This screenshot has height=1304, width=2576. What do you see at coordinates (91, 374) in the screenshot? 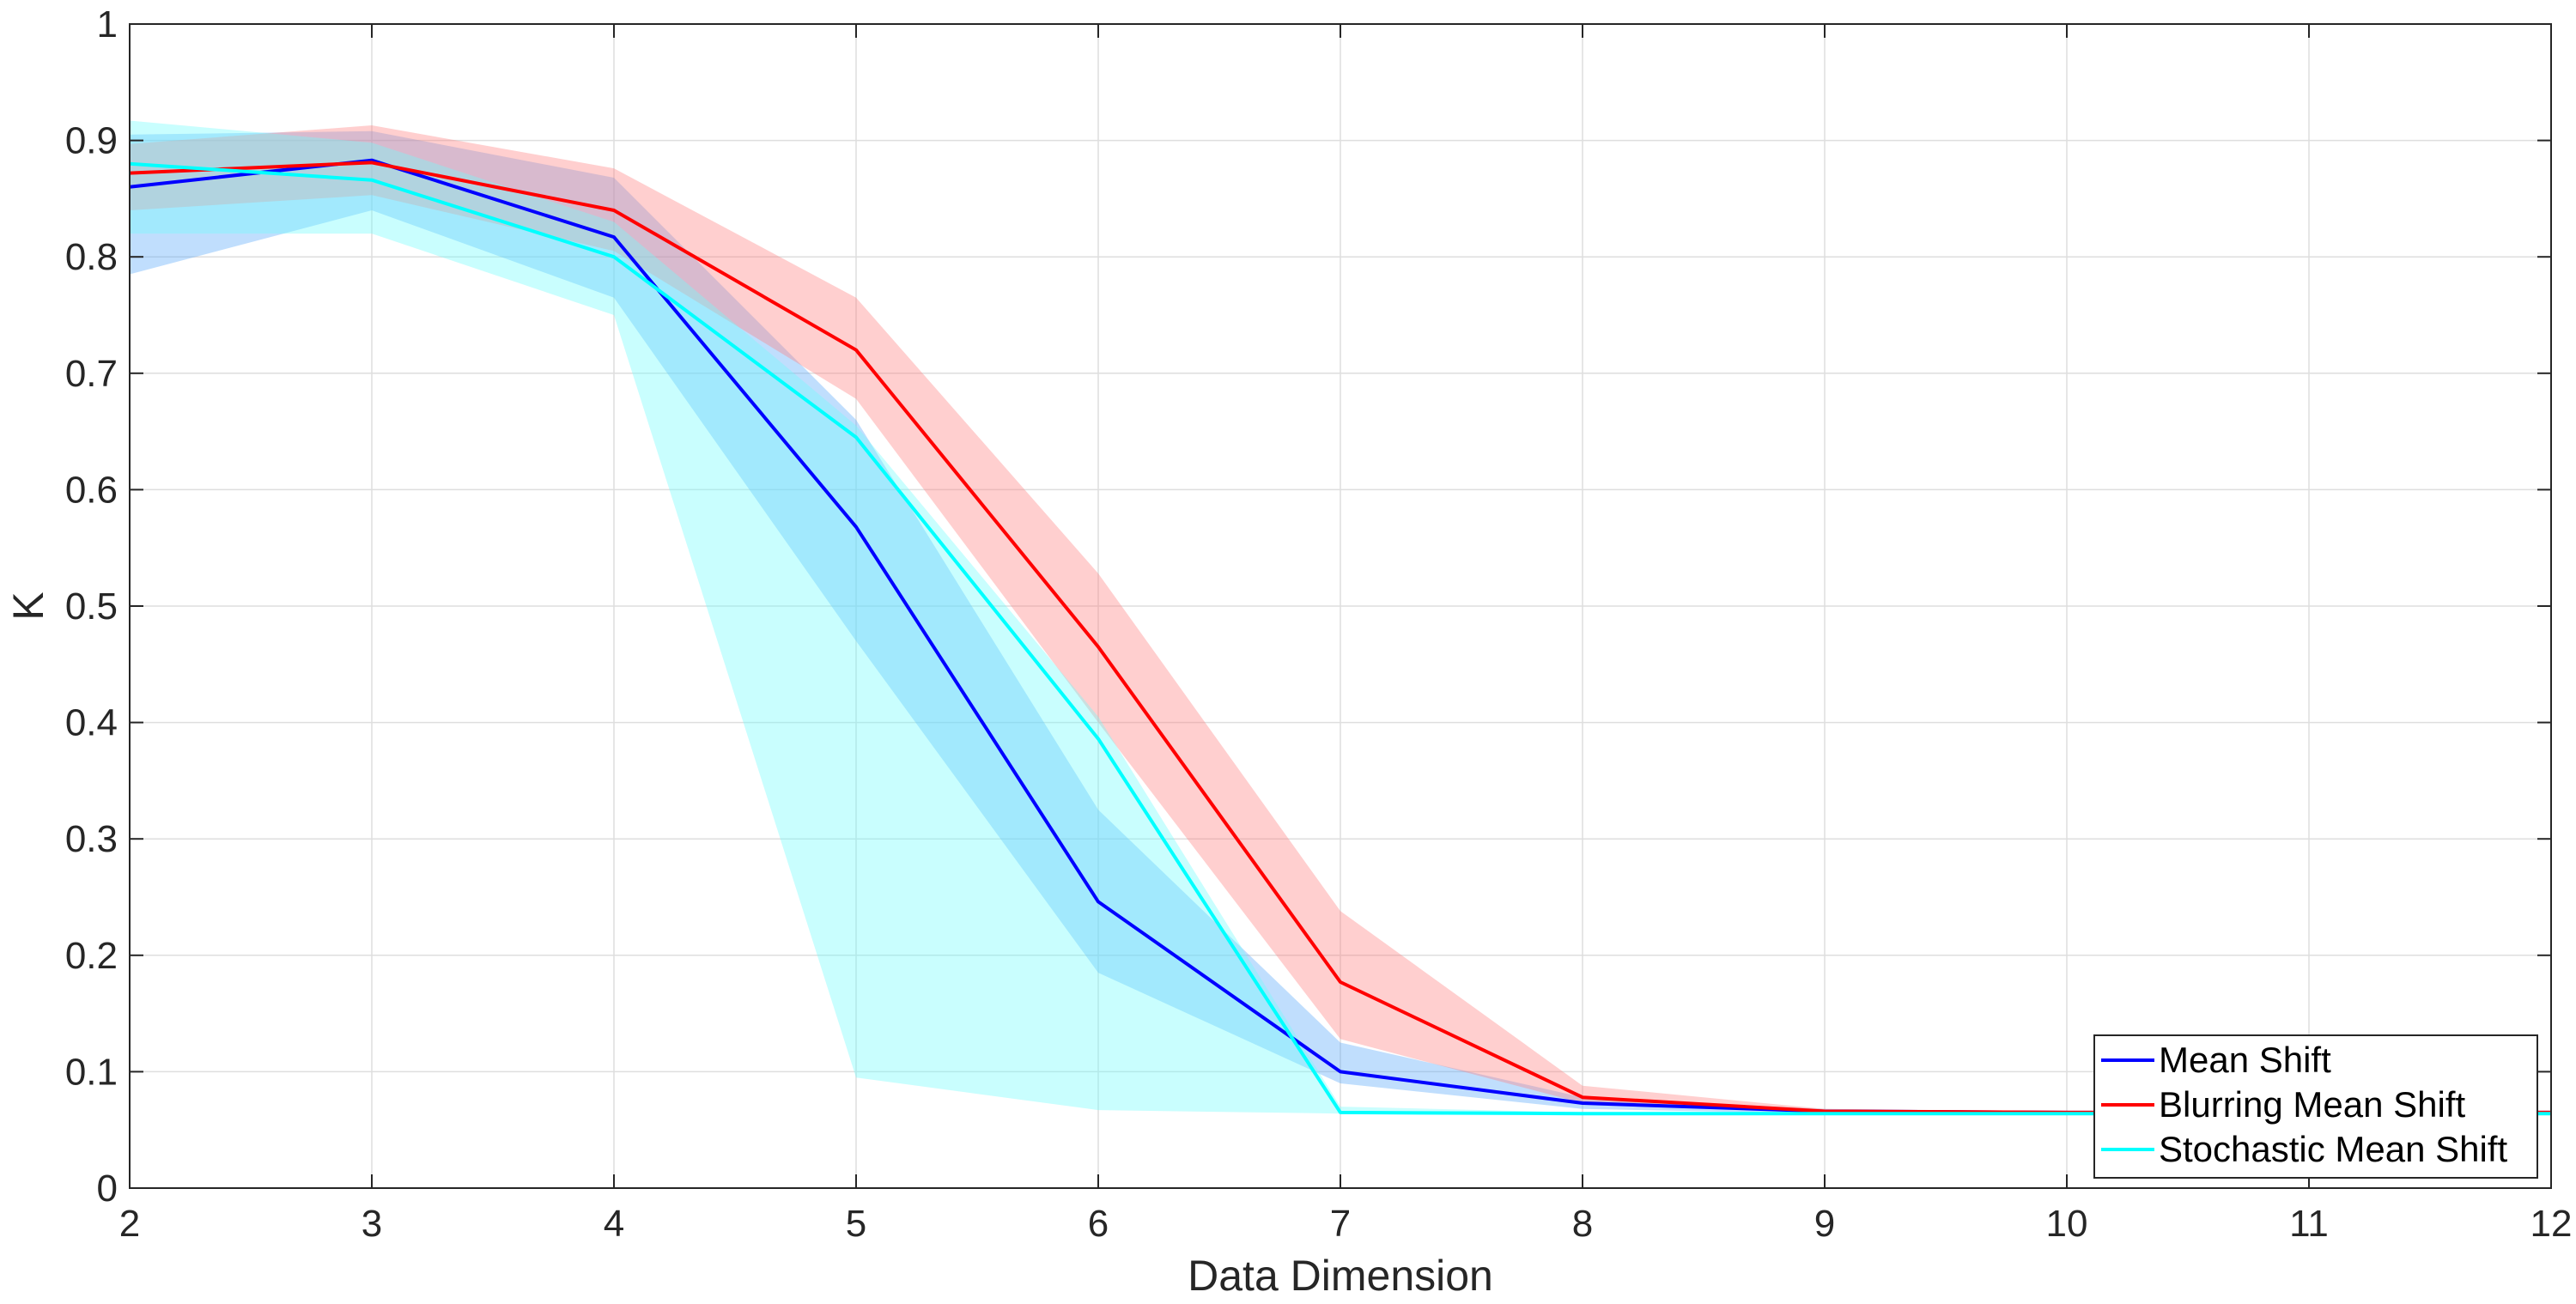
I see `y-tick-label: 0.7` at bounding box center [91, 374].